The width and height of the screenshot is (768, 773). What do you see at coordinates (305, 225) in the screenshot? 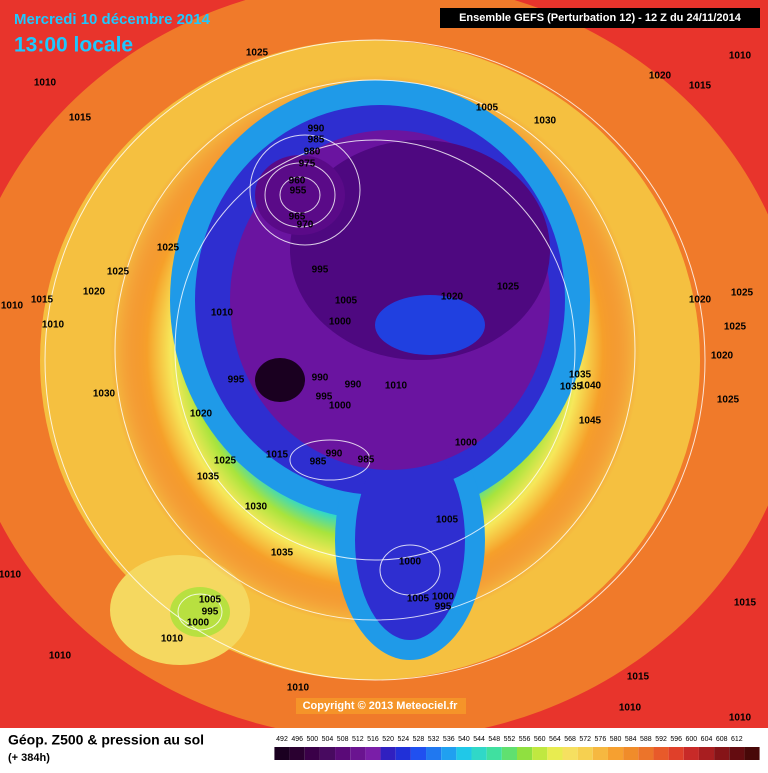
I see `pressure-label: 970` at bounding box center [305, 225].